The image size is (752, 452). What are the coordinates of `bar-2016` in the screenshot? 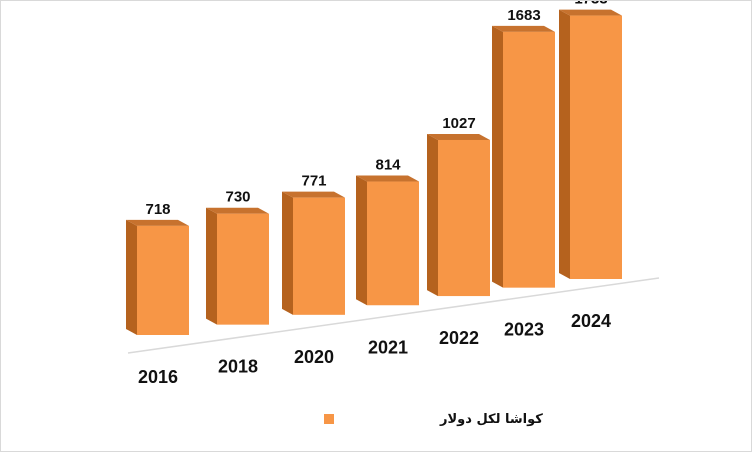 It's located at (157, 277).